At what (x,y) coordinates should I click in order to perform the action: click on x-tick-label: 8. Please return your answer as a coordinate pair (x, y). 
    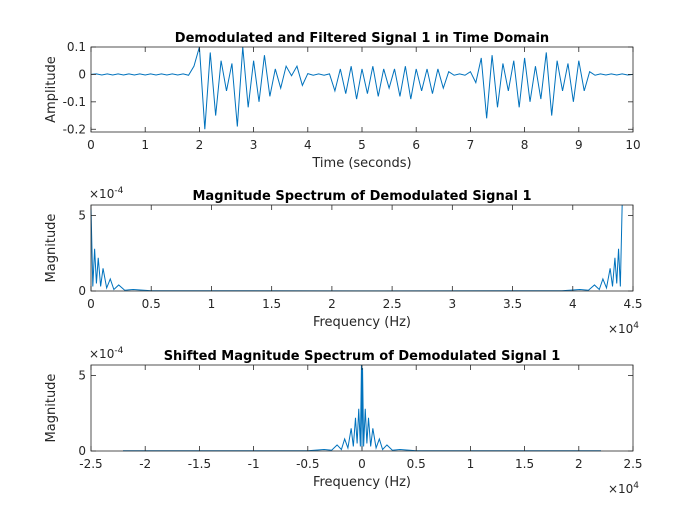
    Looking at the image, I should click on (525, 145).